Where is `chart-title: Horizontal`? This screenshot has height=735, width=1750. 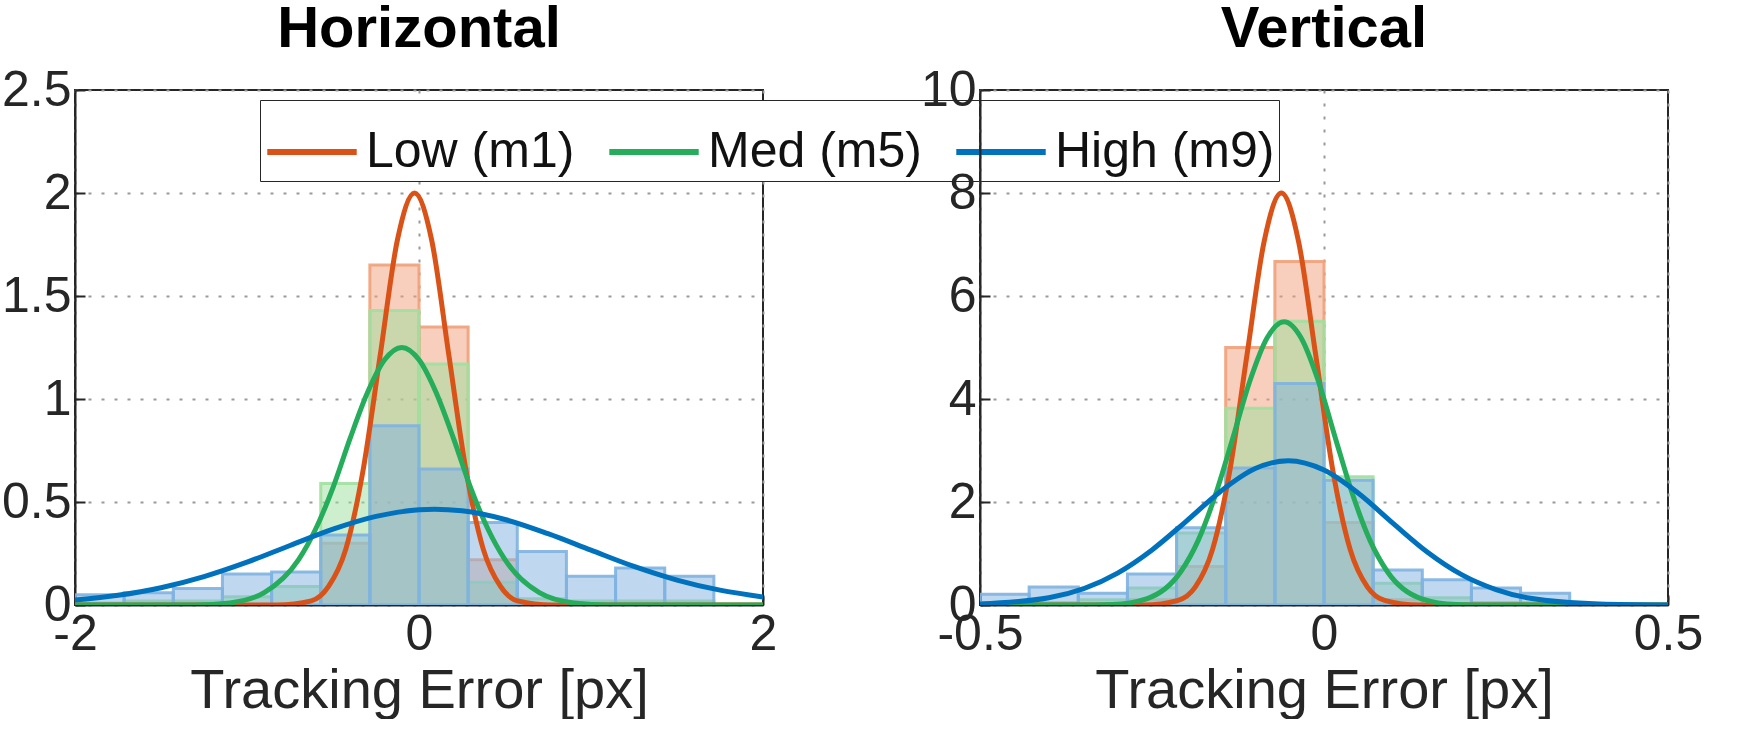
chart-title: Horizontal is located at coordinates (419, 29).